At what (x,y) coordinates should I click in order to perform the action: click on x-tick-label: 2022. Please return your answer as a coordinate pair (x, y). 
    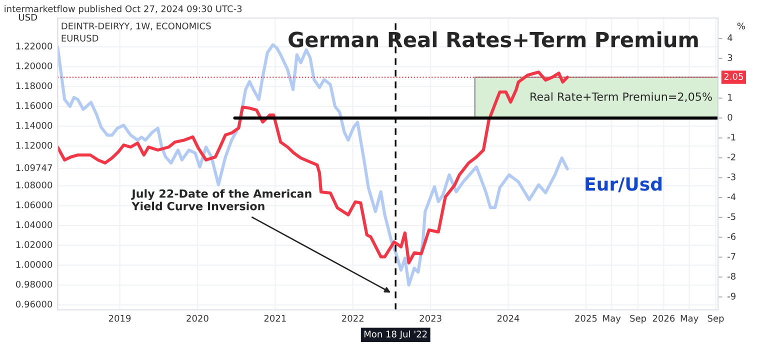
    Looking at the image, I should click on (353, 318).